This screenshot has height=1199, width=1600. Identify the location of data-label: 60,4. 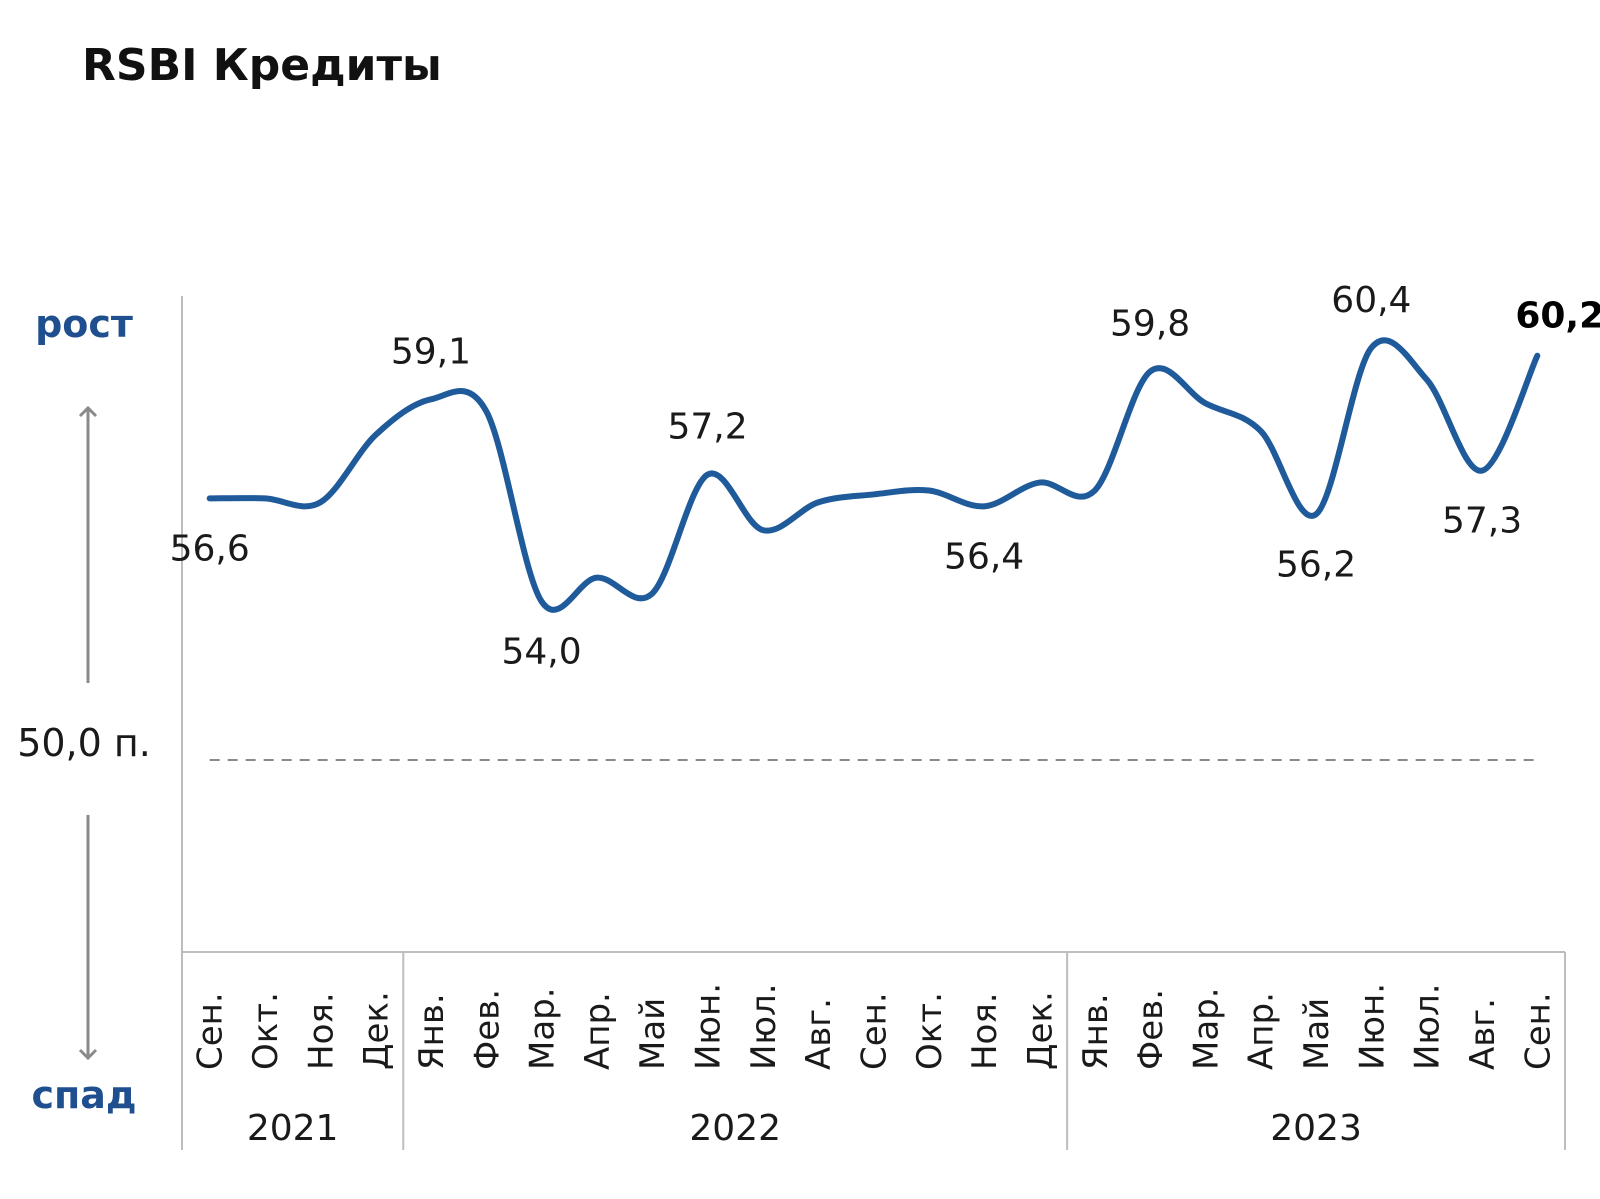
(1371, 300).